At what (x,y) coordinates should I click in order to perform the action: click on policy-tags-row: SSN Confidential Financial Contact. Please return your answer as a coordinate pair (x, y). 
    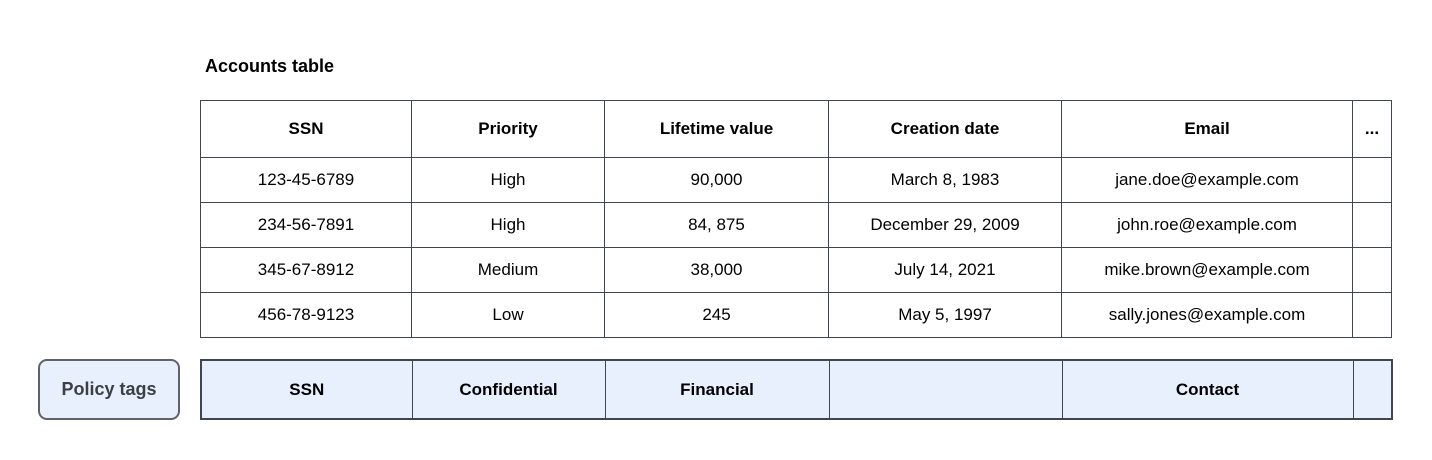
    Looking at the image, I should click on (796, 389).